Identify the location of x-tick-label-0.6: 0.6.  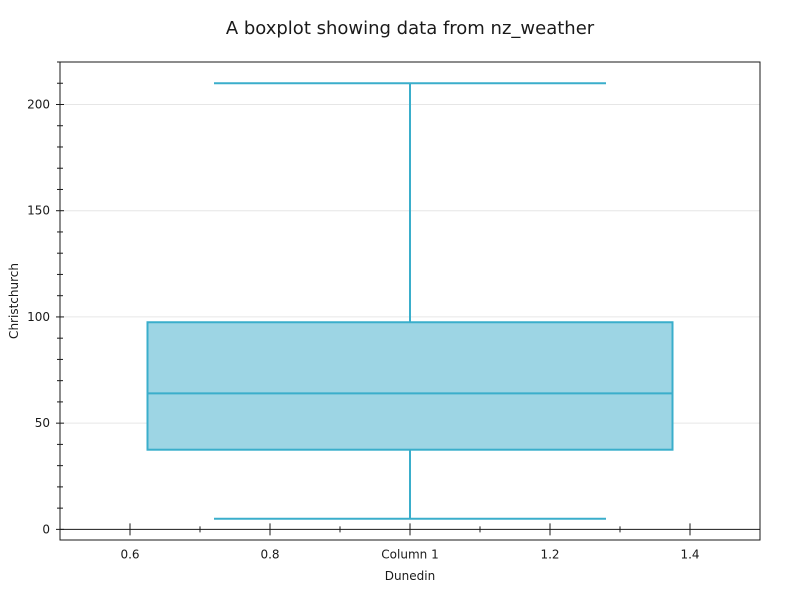
(129, 554).